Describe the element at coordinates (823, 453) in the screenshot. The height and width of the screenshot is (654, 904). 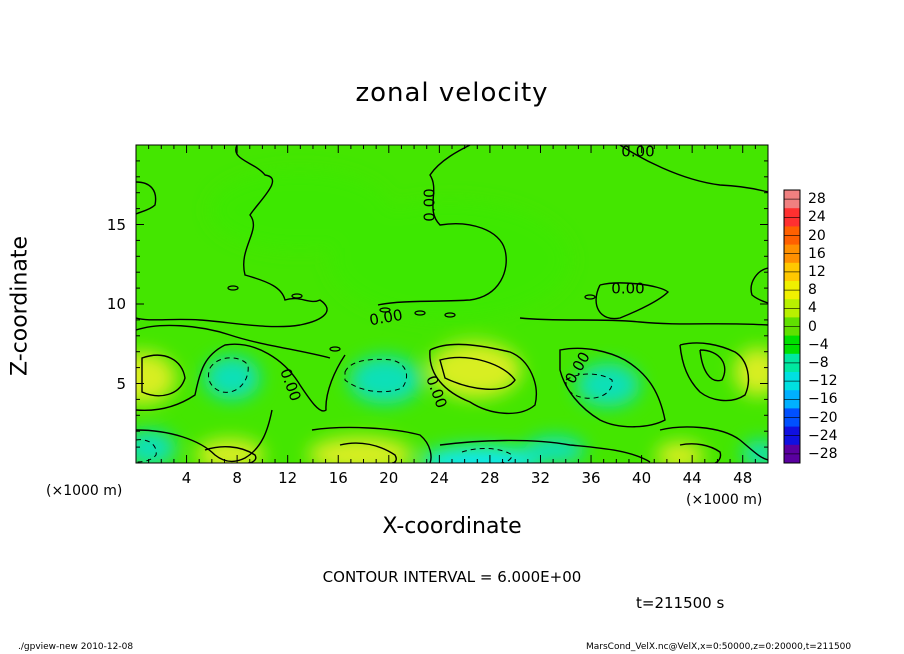
I see `colorbar-label: −28` at that location.